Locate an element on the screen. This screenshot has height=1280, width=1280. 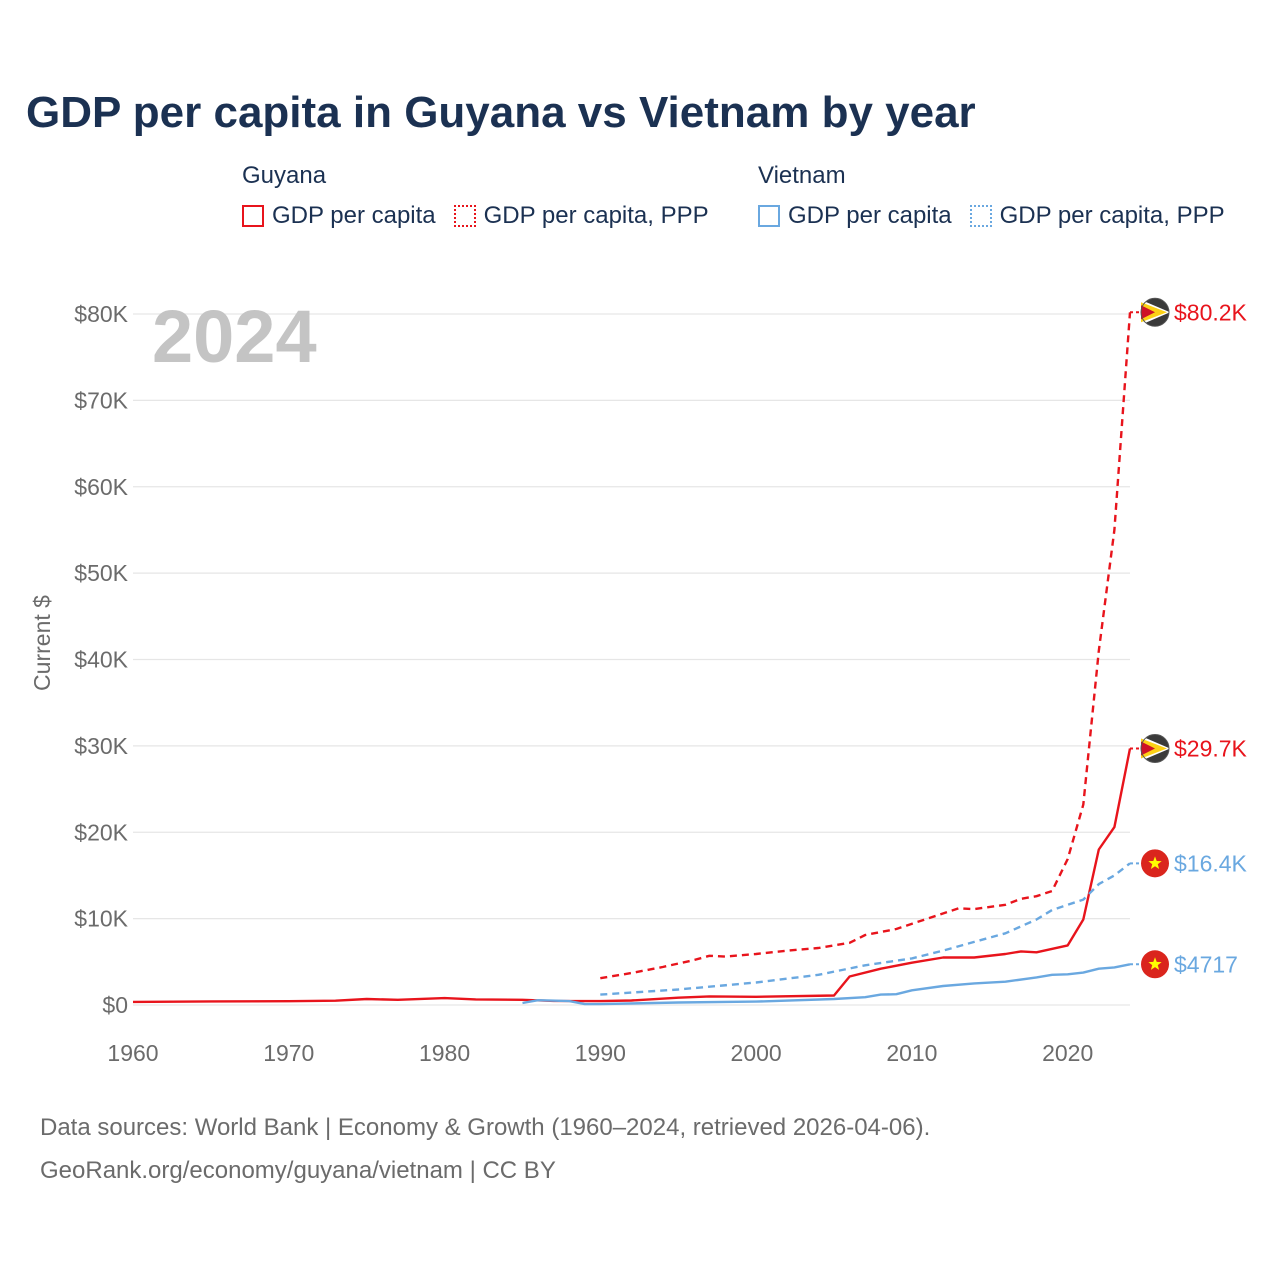
legend-guyana-gdp: GDP per capita is located at coordinates (339, 216).